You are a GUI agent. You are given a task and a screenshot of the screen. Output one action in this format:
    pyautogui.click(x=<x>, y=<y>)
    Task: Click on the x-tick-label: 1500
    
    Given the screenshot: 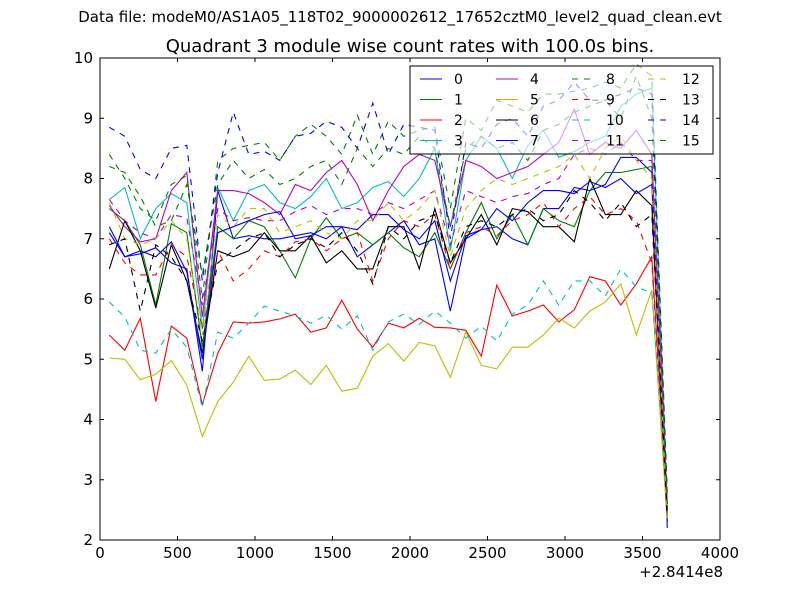 What is the action you would take?
    pyautogui.click(x=332, y=553)
    